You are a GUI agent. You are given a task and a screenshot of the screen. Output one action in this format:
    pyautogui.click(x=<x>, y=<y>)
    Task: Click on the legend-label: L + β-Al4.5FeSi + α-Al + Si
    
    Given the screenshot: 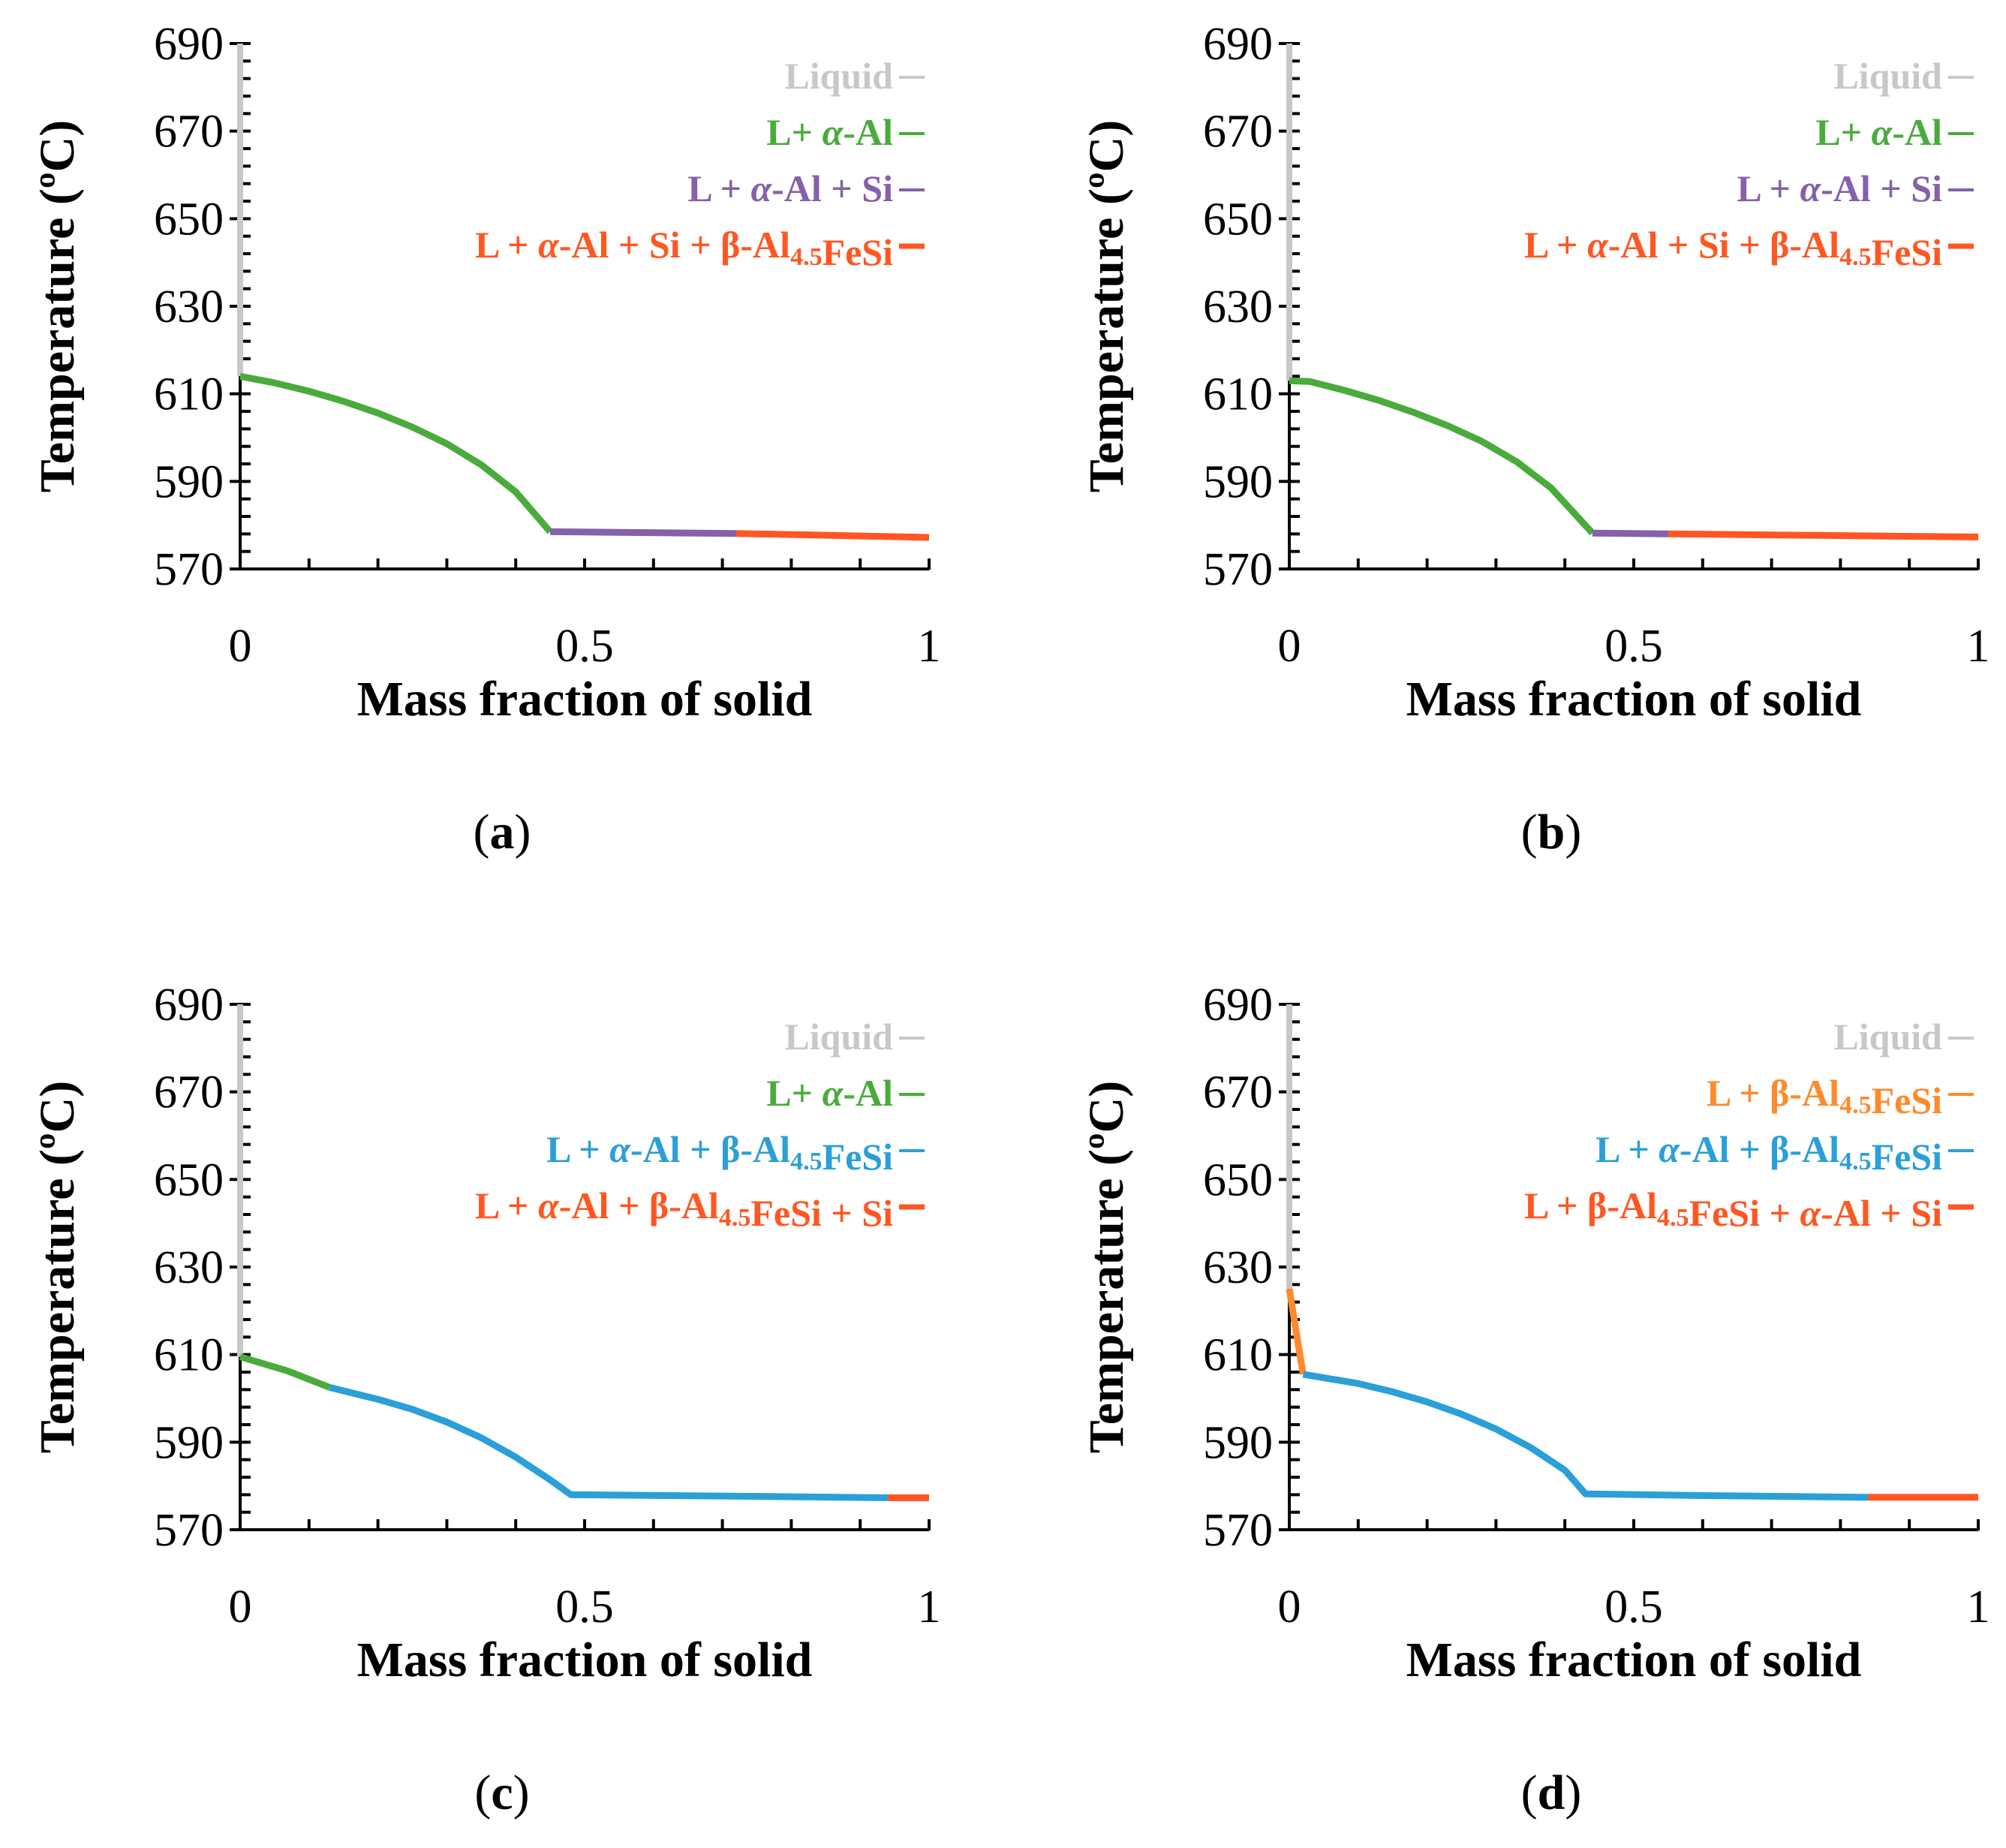 What is the action you would take?
    pyautogui.click(x=1733, y=1209)
    